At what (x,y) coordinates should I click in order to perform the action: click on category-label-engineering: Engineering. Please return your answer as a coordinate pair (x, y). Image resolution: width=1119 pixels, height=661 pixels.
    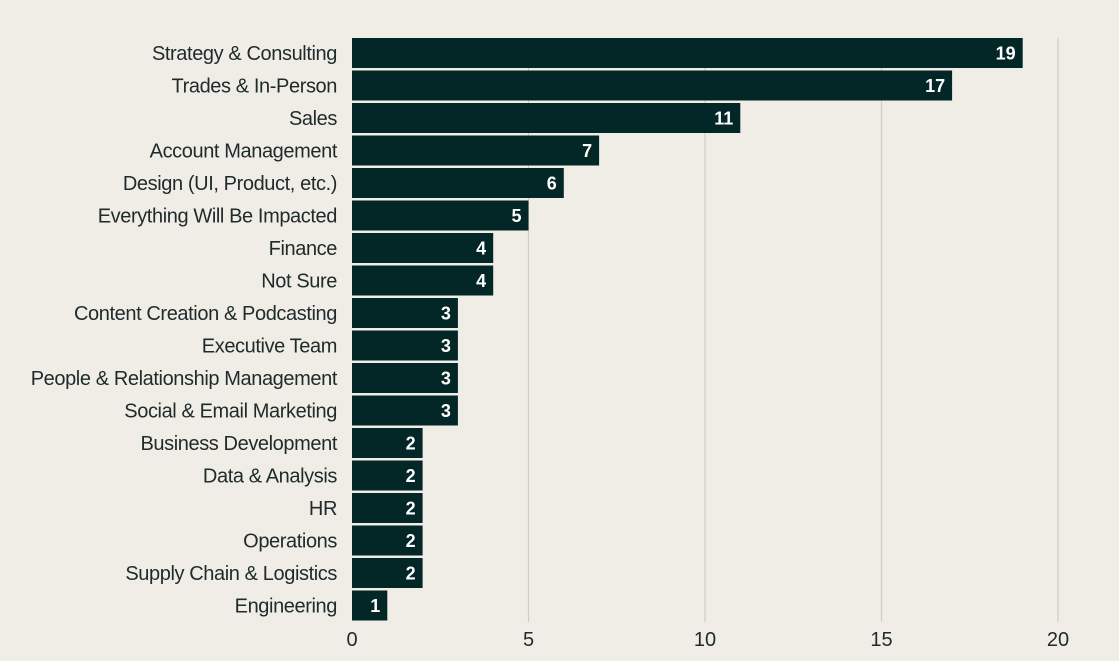
    Looking at the image, I should click on (286, 607).